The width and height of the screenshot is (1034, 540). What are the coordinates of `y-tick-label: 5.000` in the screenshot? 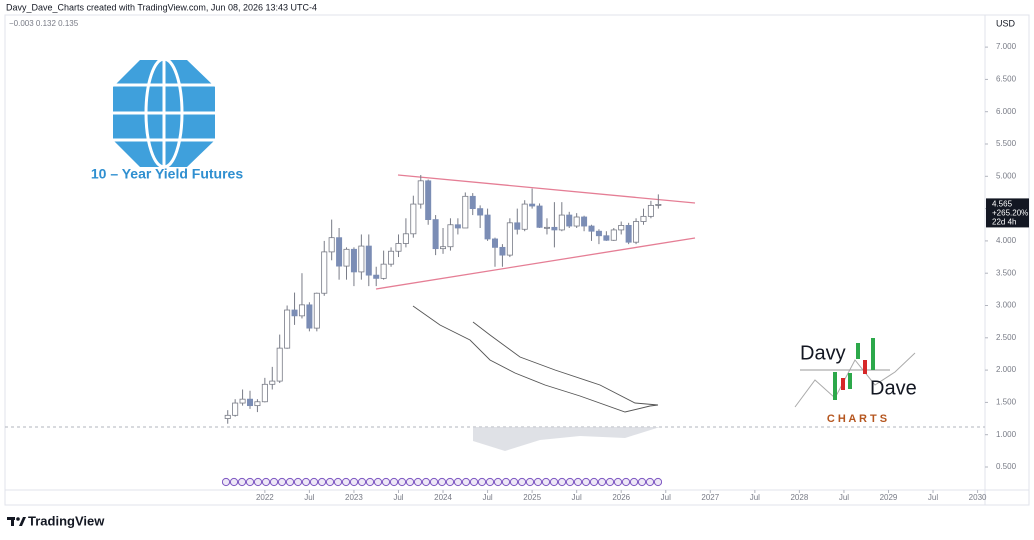 It's located at (1006, 175).